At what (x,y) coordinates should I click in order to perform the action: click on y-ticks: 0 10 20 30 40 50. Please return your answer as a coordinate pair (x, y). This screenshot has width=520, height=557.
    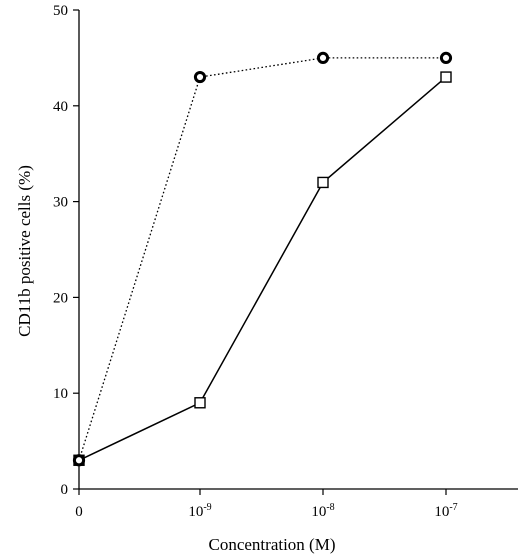
    Looking at the image, I should click on (66, 250).